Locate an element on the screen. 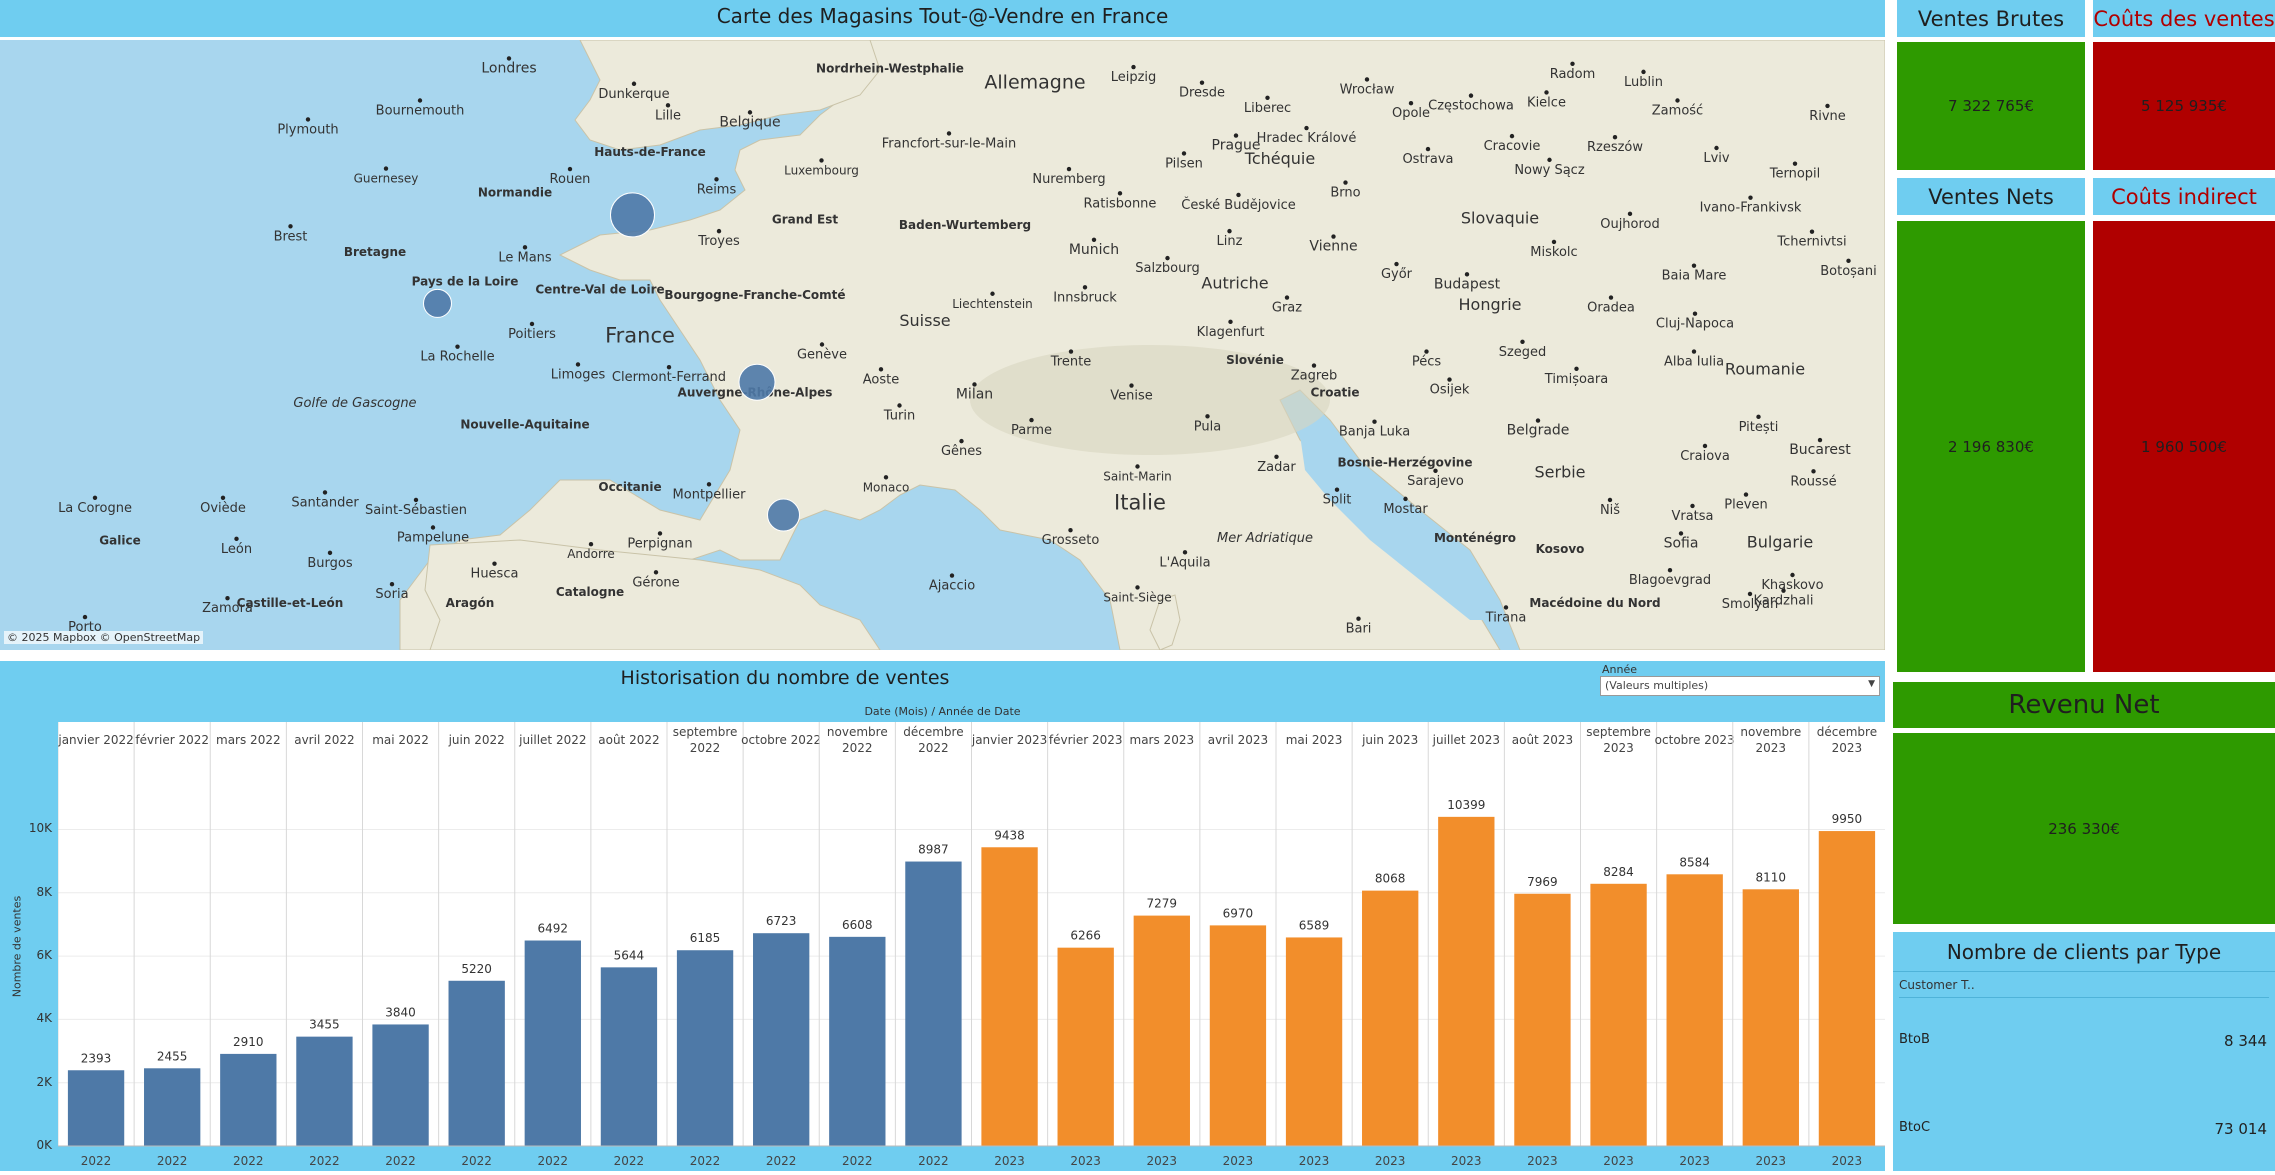 Image resolution: width=2275 pixels, height=1175 pixels. map-place-label: Nuremberg is located at coordinates (1068, 179).